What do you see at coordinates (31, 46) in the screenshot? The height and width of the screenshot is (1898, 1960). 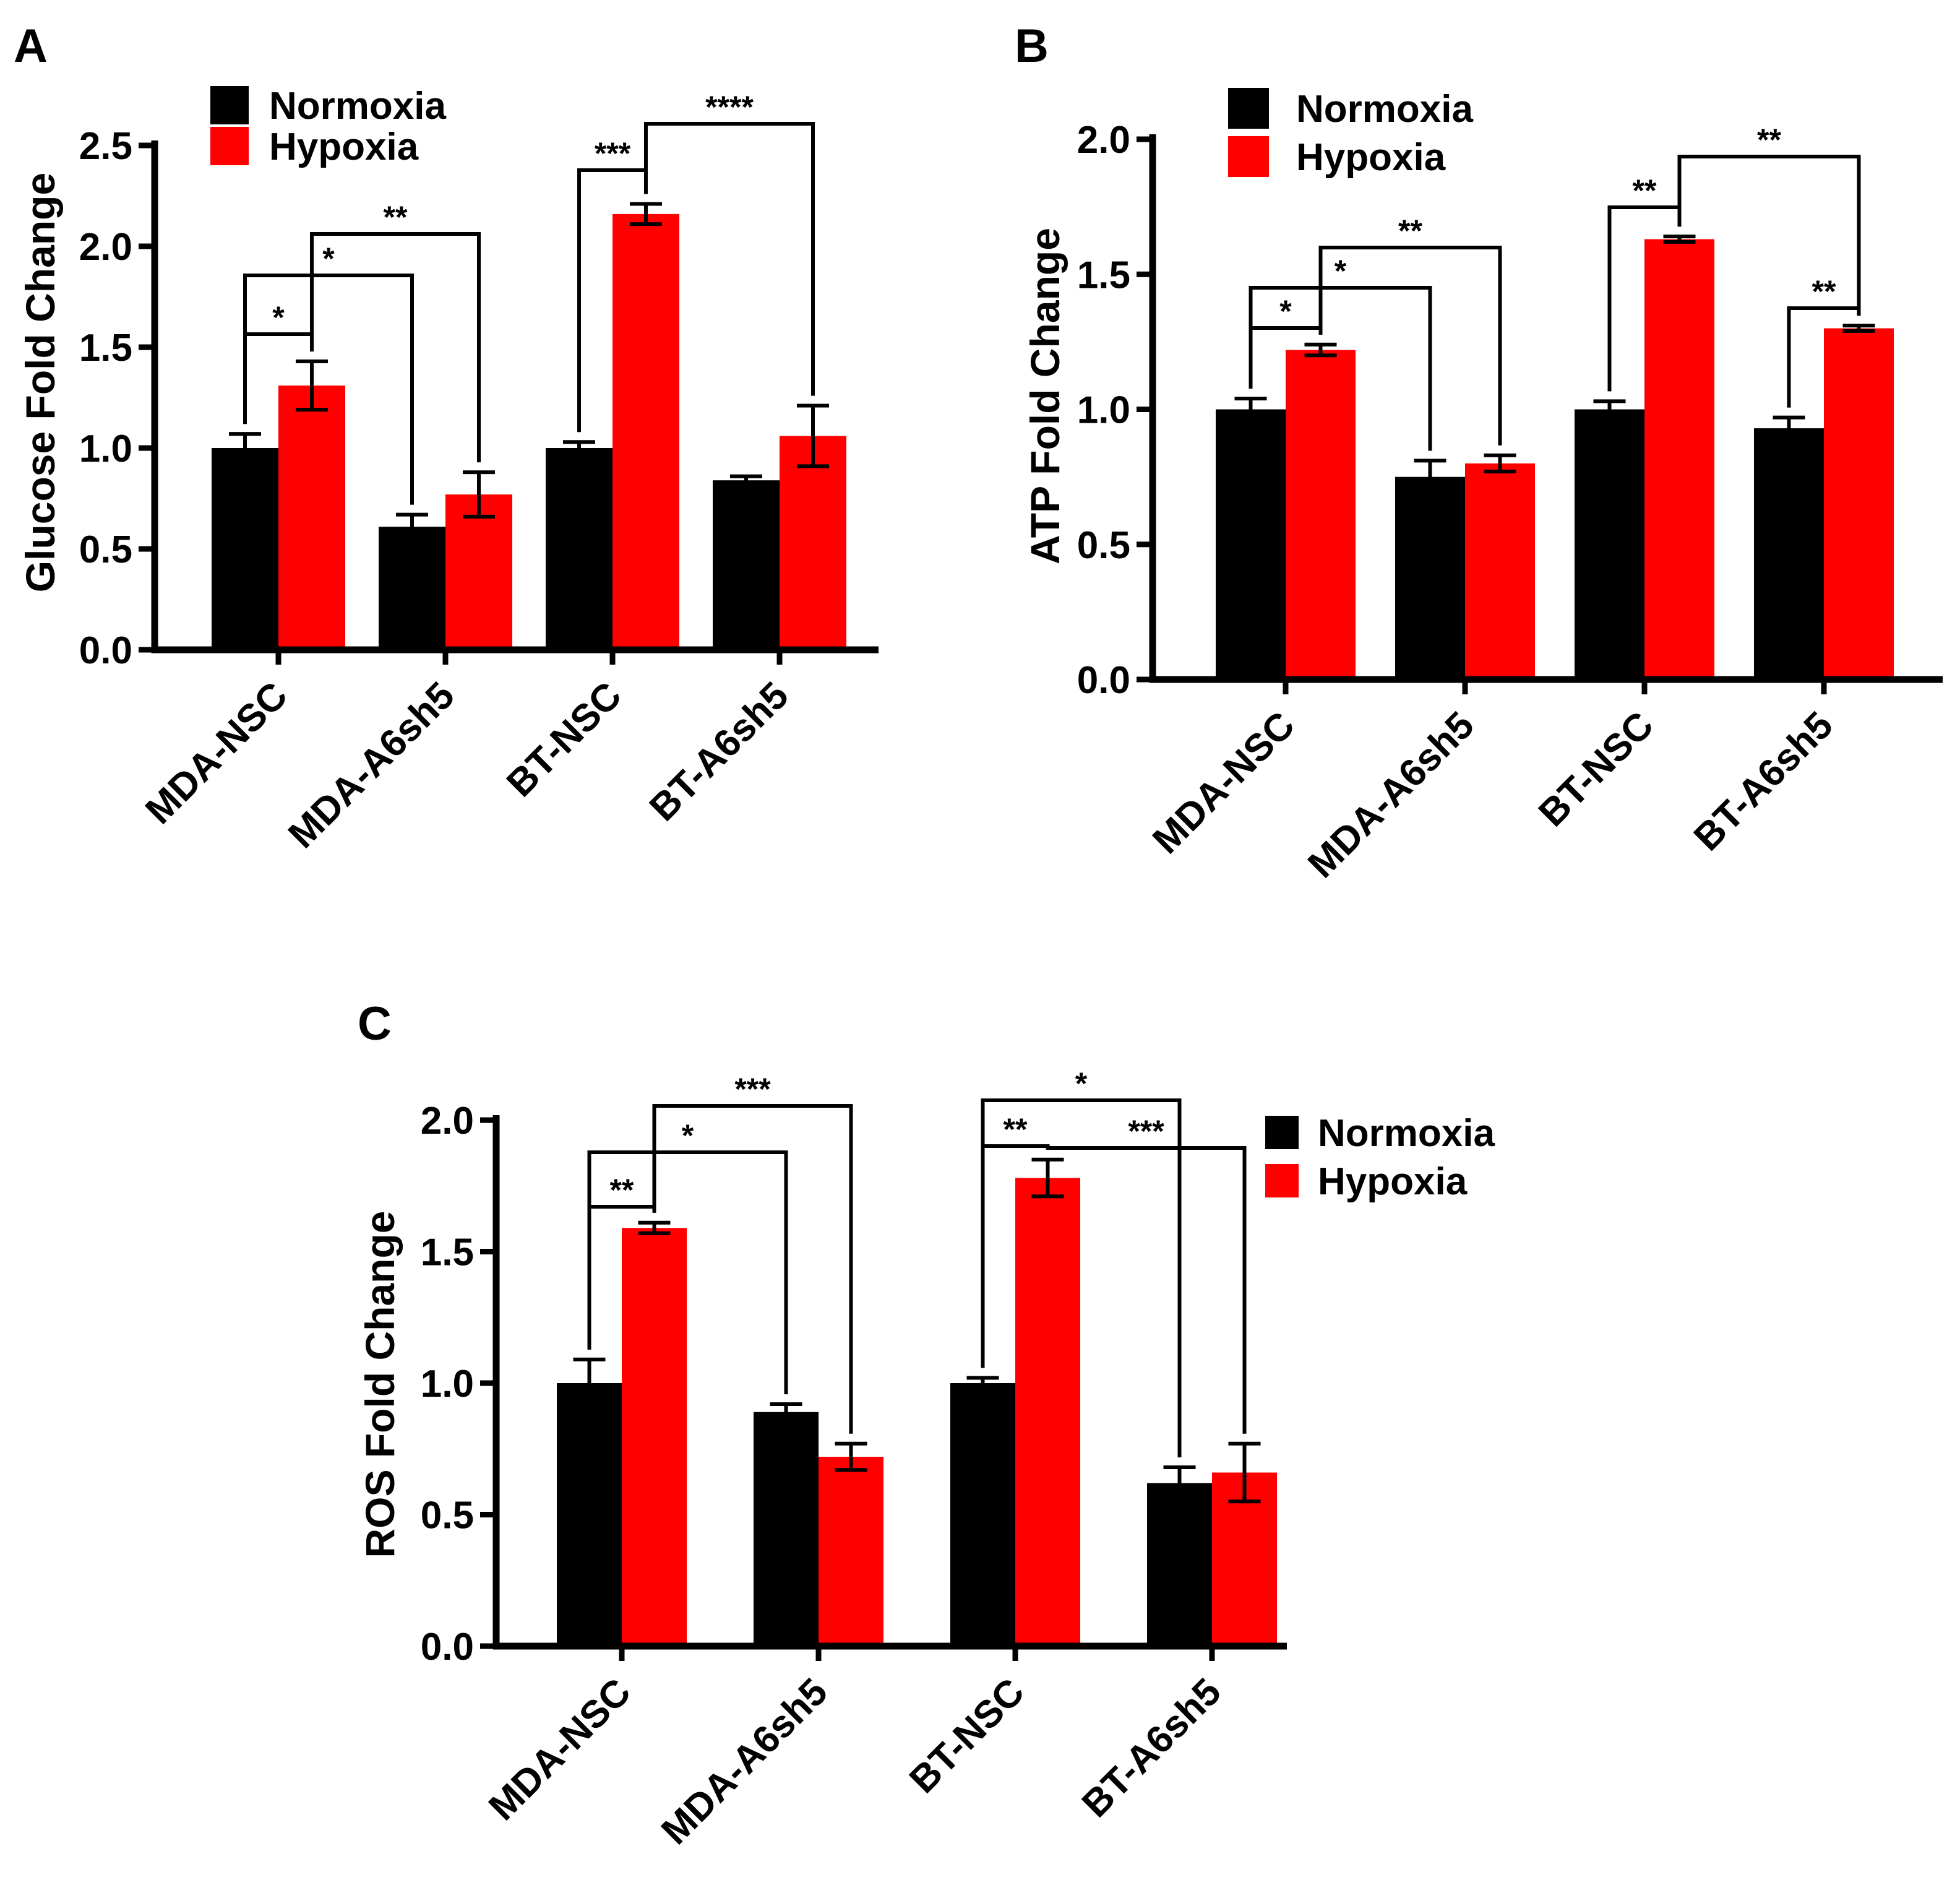 I see `panel-letter-a: A` at bounding box center [31, 46].